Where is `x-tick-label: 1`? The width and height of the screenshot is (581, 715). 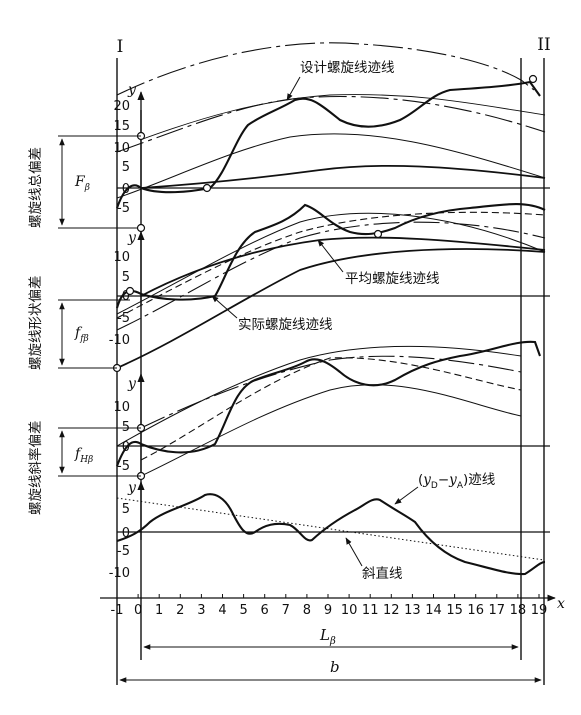 x-tick-label: 1 is located at coordinates (159, 610).